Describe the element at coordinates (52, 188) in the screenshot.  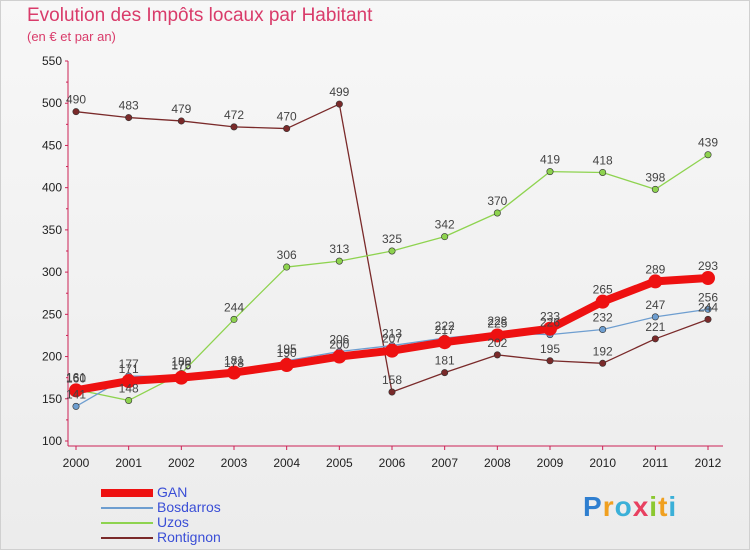
I see `y-tick-label: 400` at that location.